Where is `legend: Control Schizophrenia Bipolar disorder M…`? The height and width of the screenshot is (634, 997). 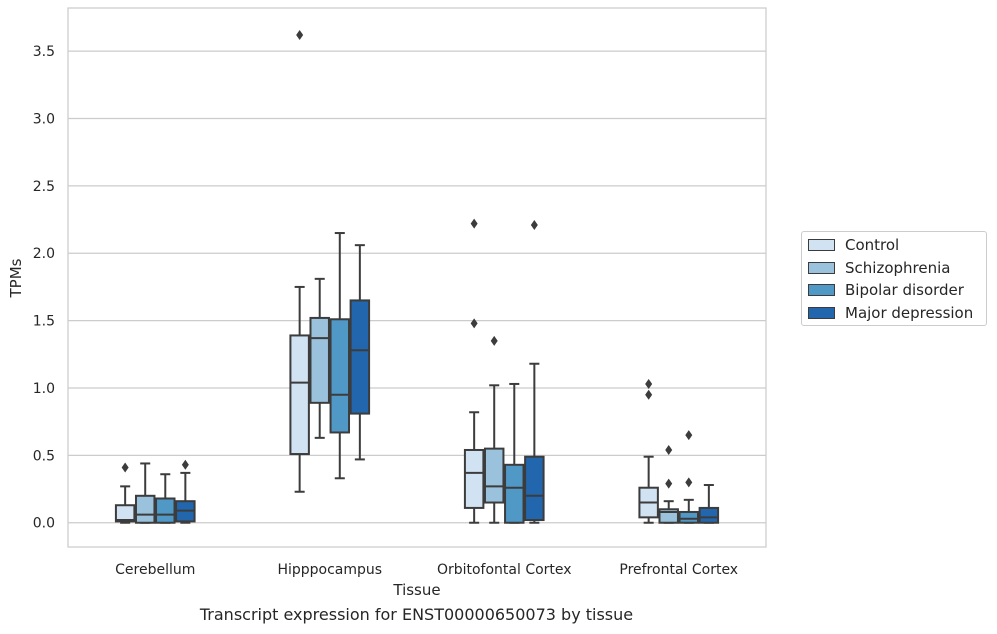 legend: Control Schizophrenia Bipolar disorder M… is located at coordinates (894, 278).